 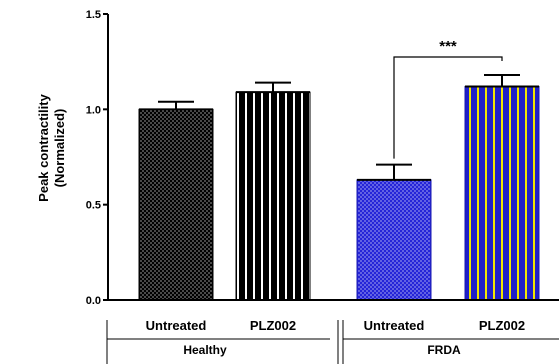 I want to click on group-label-1: FRDA, so click(x=444, y=350).